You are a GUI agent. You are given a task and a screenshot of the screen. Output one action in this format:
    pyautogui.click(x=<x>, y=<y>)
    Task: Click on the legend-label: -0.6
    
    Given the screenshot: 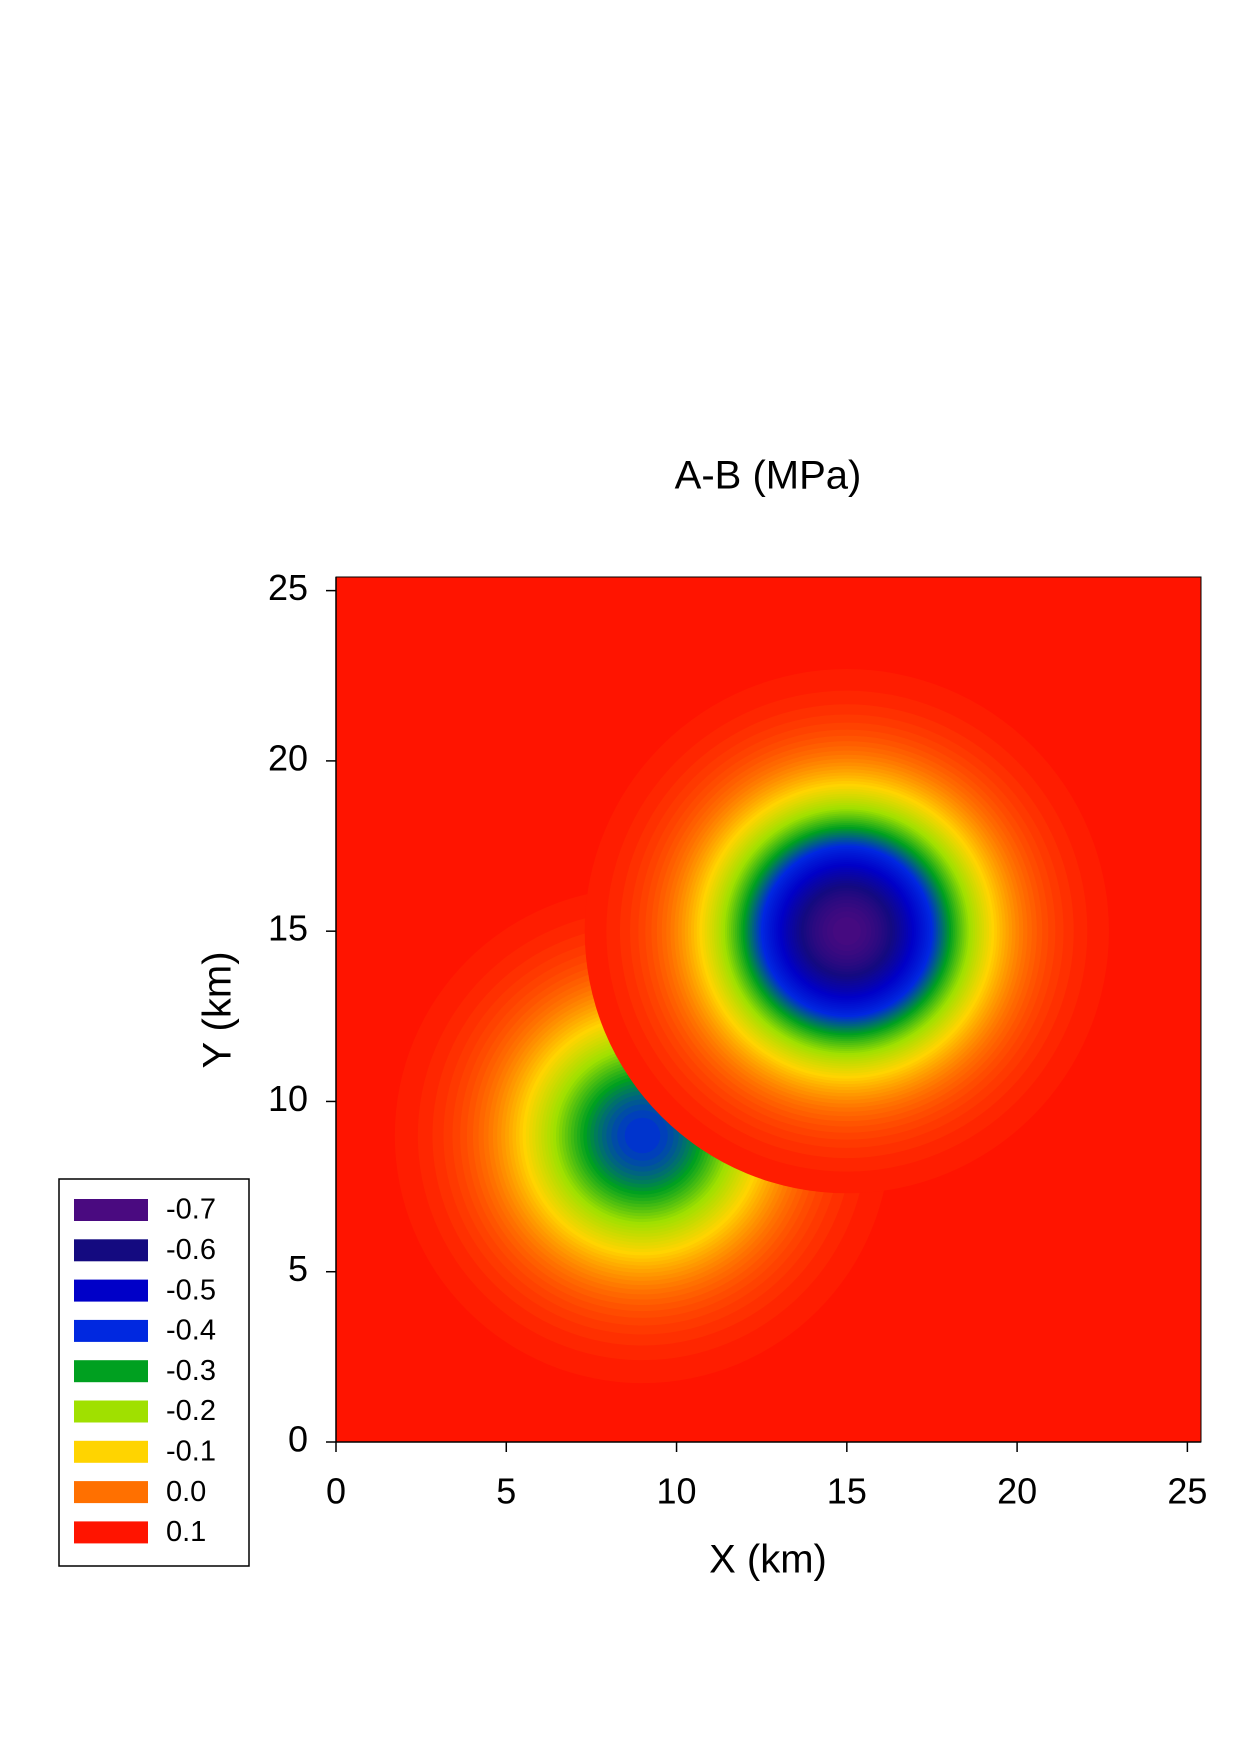 What is the action you would take?
    pyautogui.click(x=191, y=1250)
    